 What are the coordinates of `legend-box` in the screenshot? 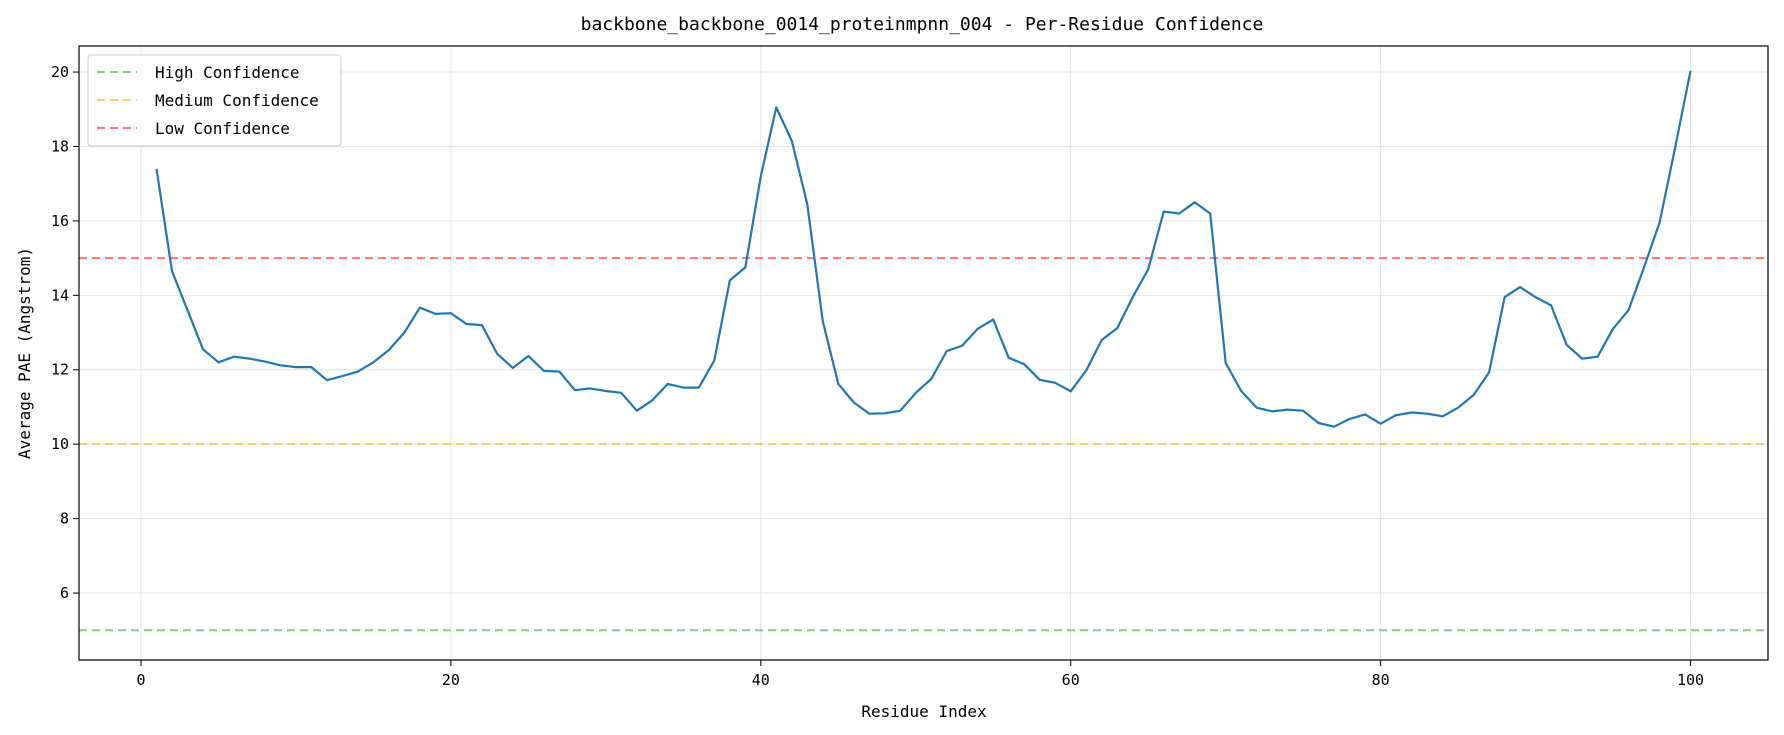 It's located at (214, 100).